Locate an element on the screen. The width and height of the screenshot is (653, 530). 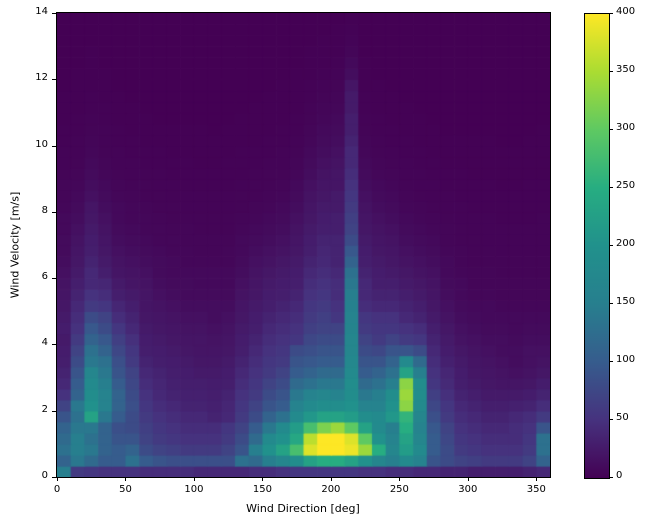
colorbar is located at coordinates (597, 246).